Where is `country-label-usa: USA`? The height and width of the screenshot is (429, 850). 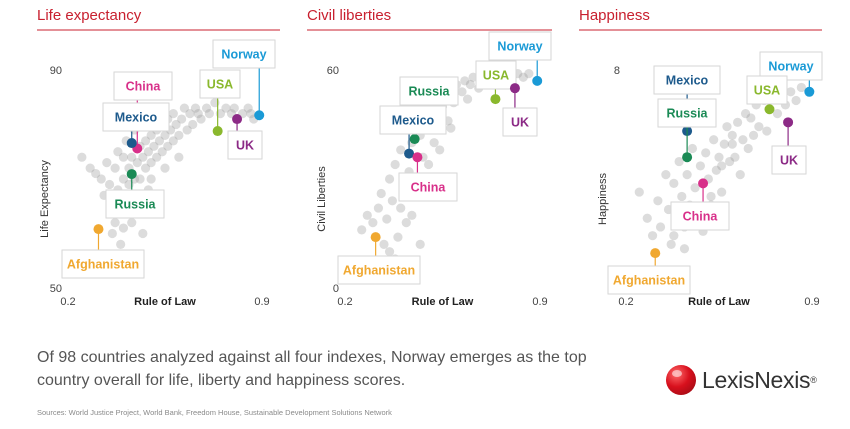
country-label-usa: USA is located at coordinates (767, 91).